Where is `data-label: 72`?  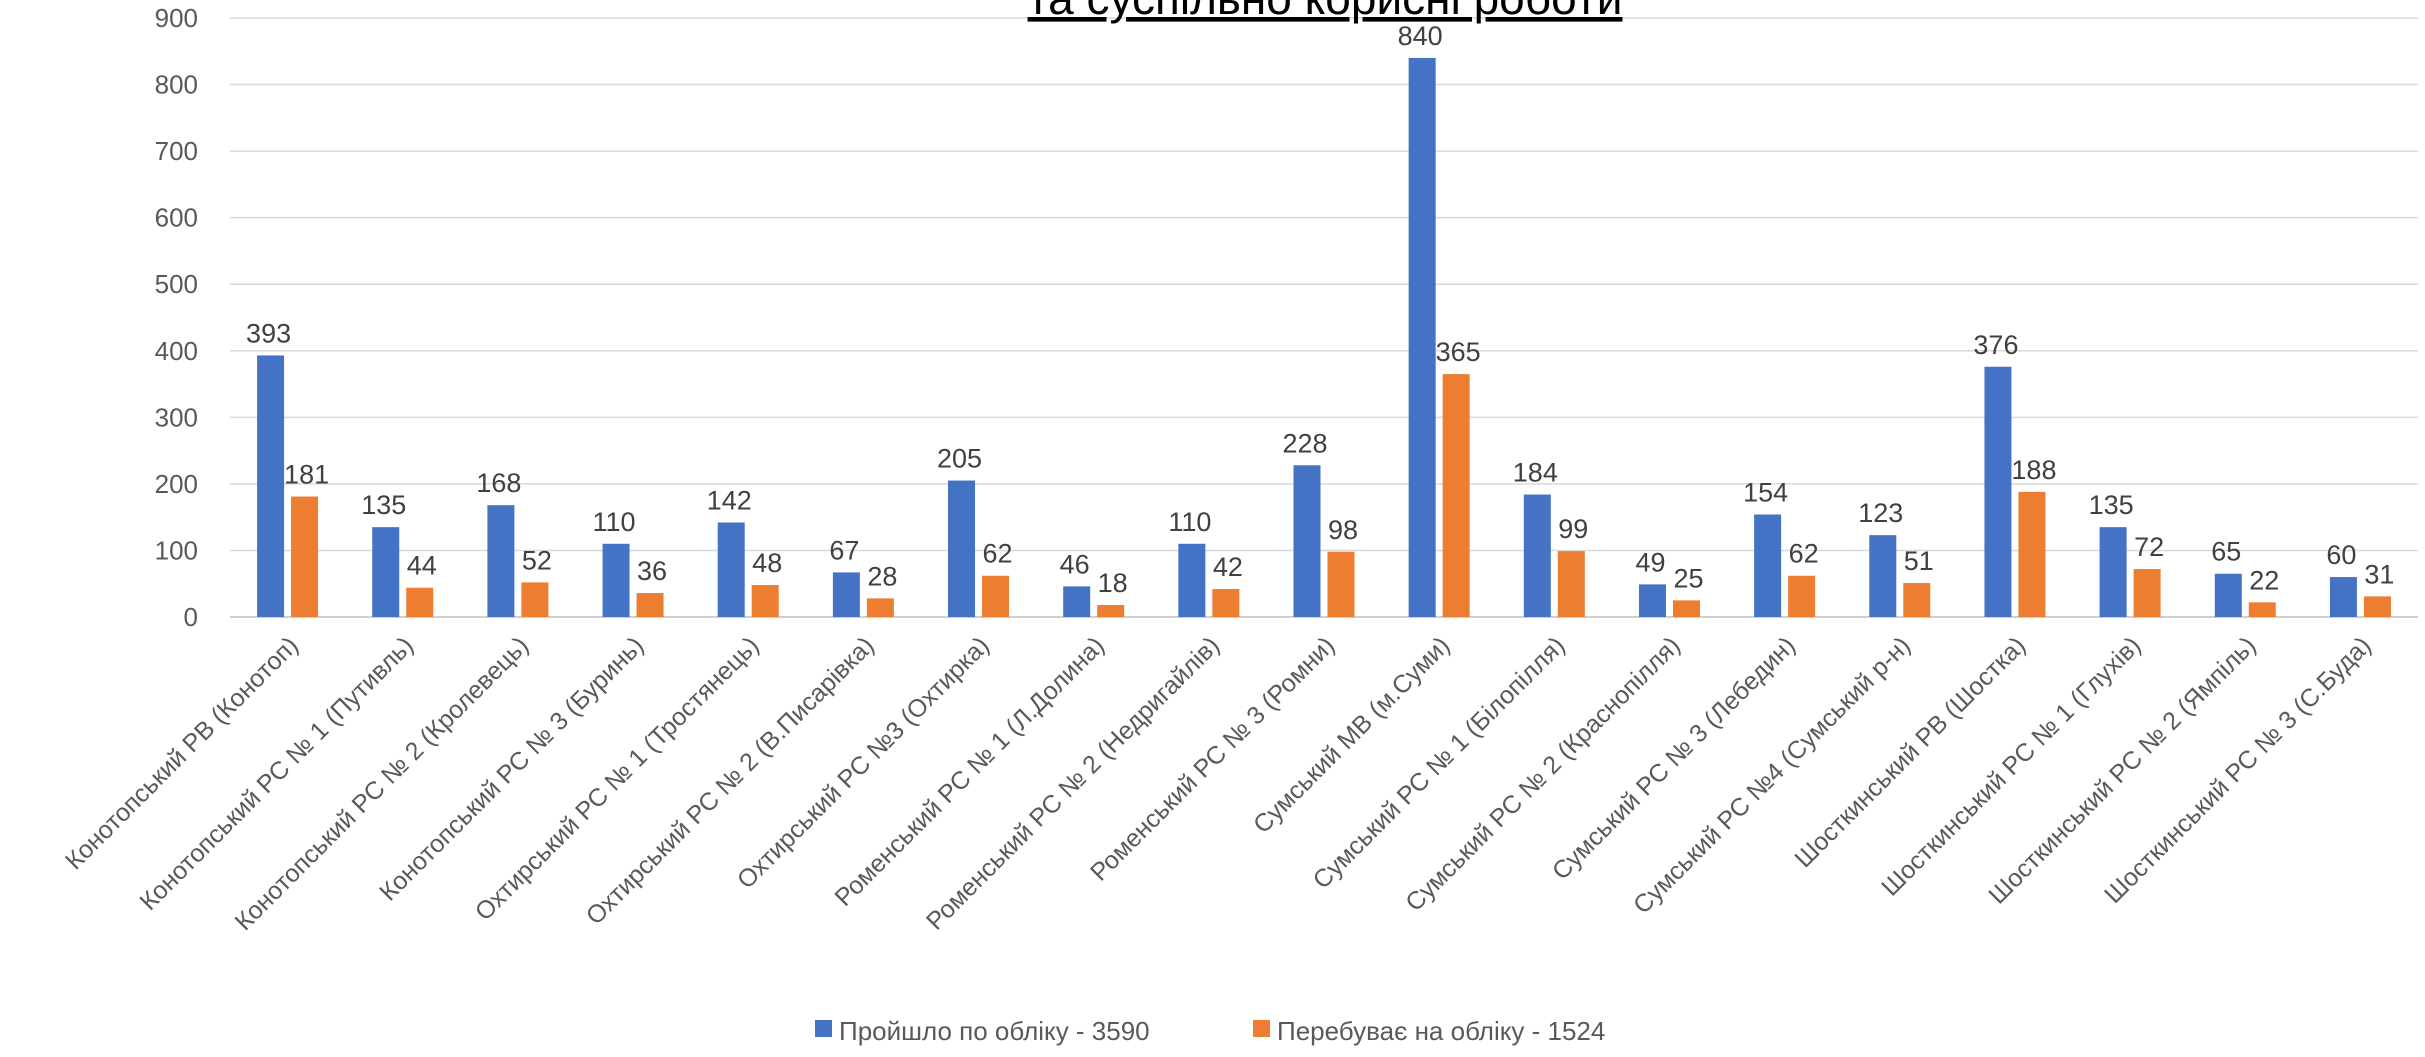
data-label: 72 is located at coordinates (2149, 547).